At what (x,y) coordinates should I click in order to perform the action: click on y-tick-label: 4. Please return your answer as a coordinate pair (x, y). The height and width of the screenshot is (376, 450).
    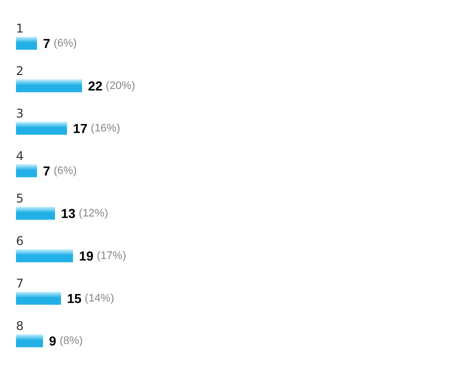
    Looking at the image, I should click on (20, 155).